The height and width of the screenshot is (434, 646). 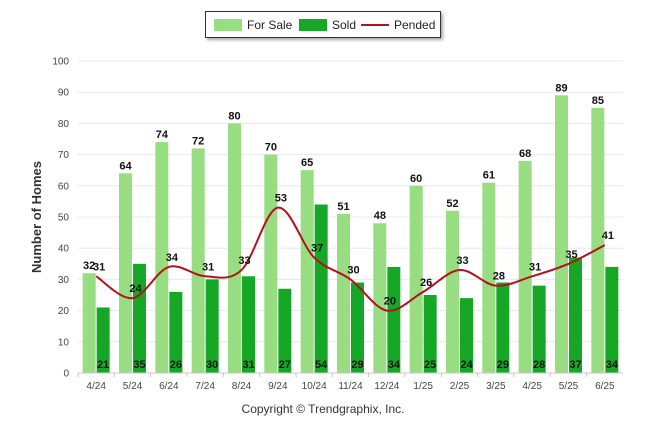 I want to click on x-tick-label: 2/25, so click(x=460, y=386).